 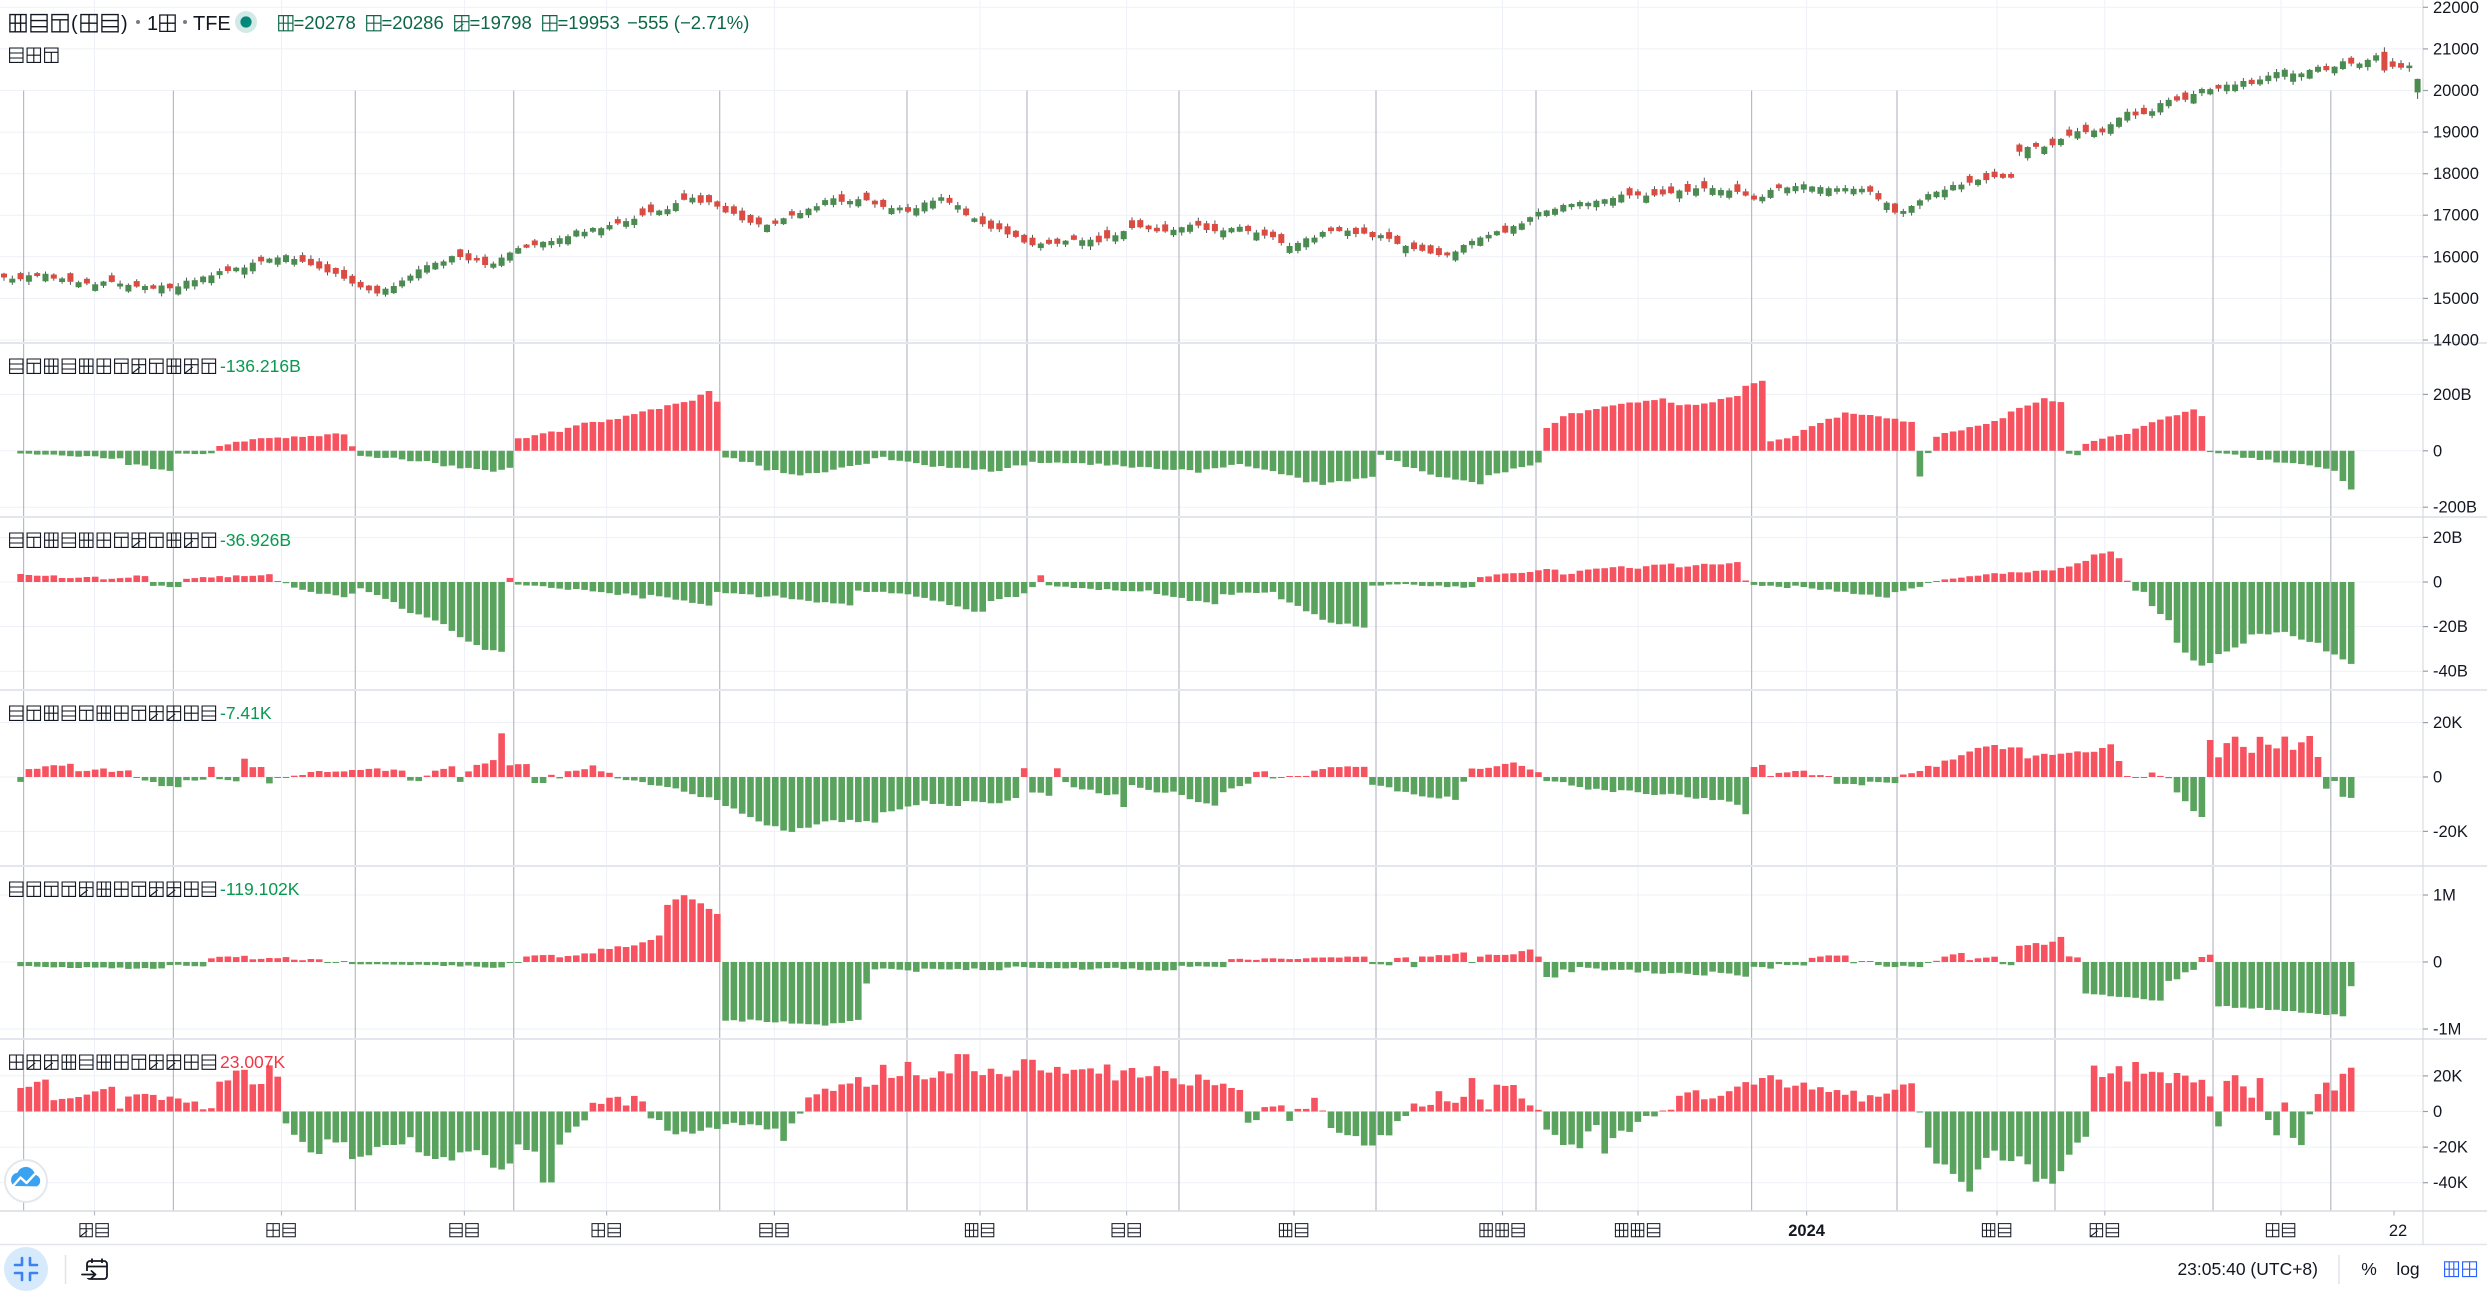 What do you see at coordinates (2456, 257) in the screenshot?
I see `svg-text: 16000` at bounding box center [2456, 257].